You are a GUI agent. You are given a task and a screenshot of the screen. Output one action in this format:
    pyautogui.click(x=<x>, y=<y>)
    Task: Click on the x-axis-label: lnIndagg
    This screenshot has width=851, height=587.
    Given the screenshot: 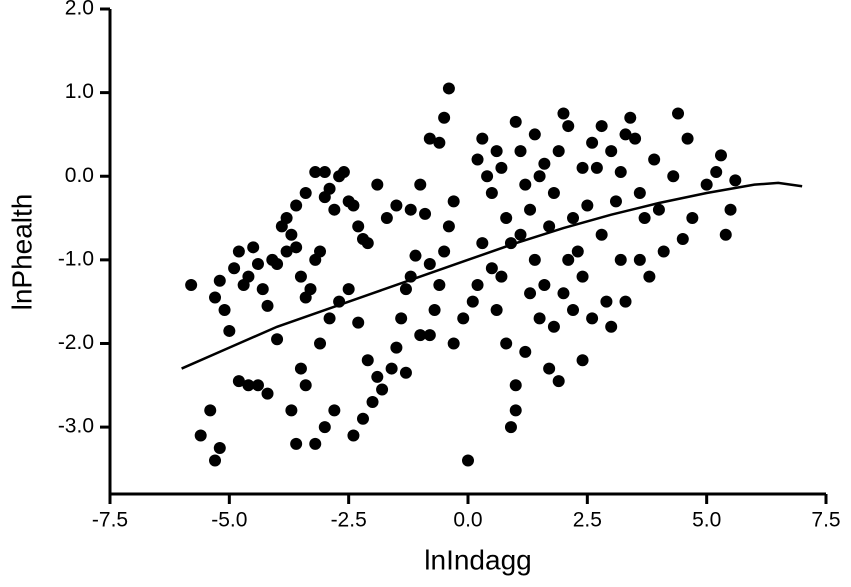 What is the action you would take?
    pyautogui.click(x=477, y=559)
    